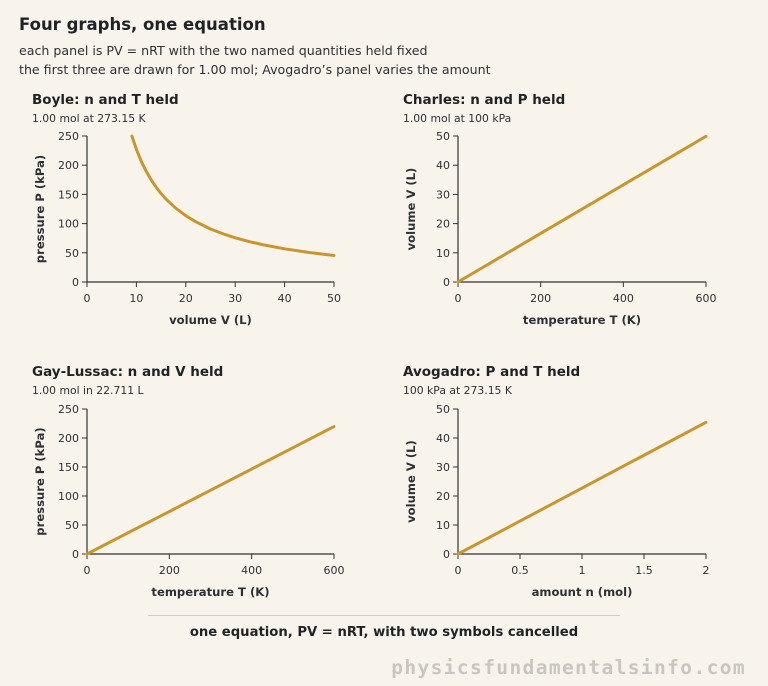 This screenshot has height=686, width=768. Describe the element at coordinates (186, 298) in the screenshot. I see `x-tick-label: 20` at that location.